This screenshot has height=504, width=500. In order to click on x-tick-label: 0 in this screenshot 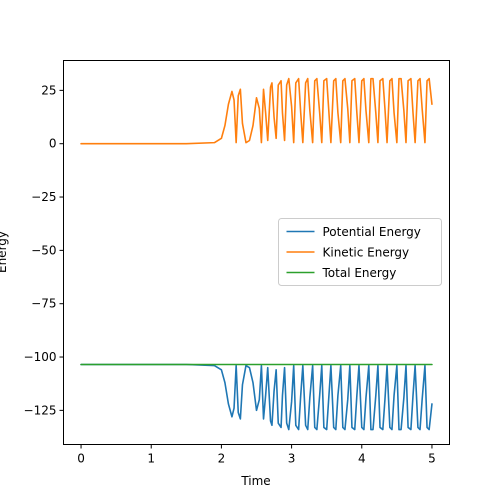, I will do `click(81, 459)`.